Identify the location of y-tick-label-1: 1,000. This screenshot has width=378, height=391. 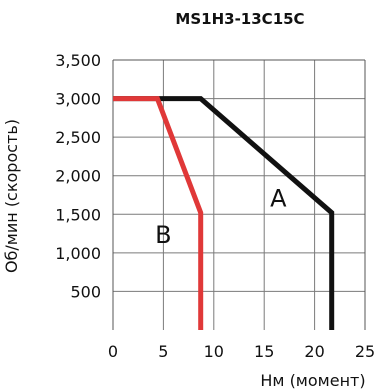
(78, 253).